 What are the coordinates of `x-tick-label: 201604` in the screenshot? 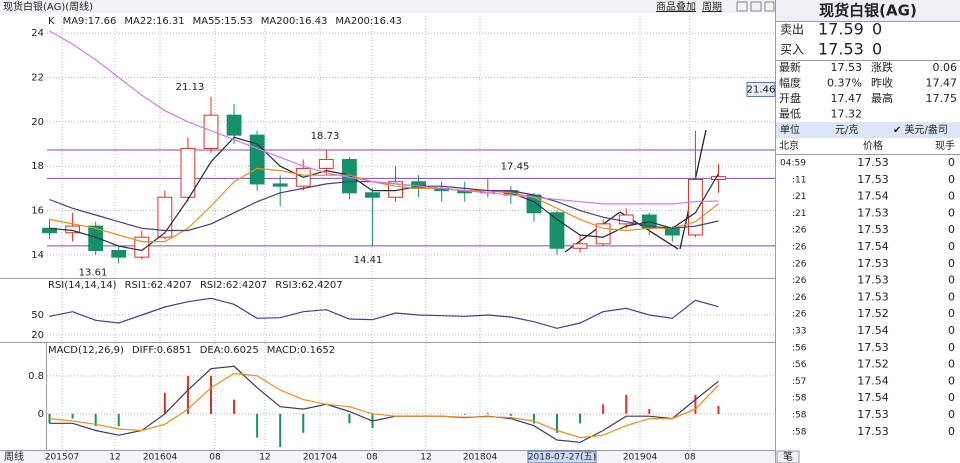 It's located at (160, 458).